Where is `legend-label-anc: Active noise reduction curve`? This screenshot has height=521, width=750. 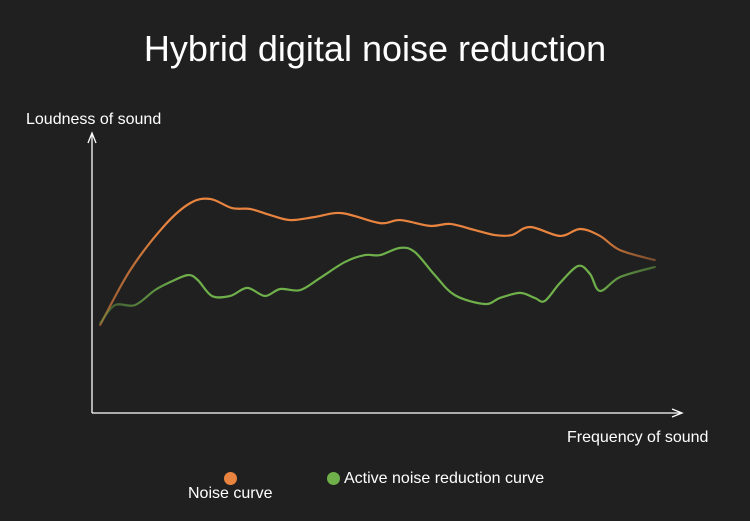 legend-label-anc: Active noise reduction curve is located at coordinates (444, 478).